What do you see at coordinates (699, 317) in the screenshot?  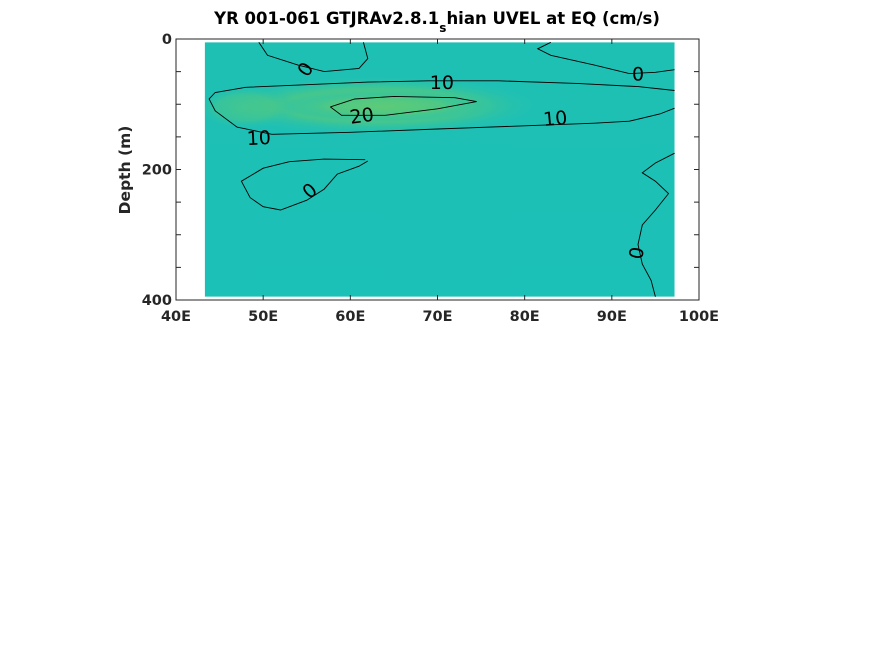 I see `x-tick-label: 100E` at bounding box center [699, 317].